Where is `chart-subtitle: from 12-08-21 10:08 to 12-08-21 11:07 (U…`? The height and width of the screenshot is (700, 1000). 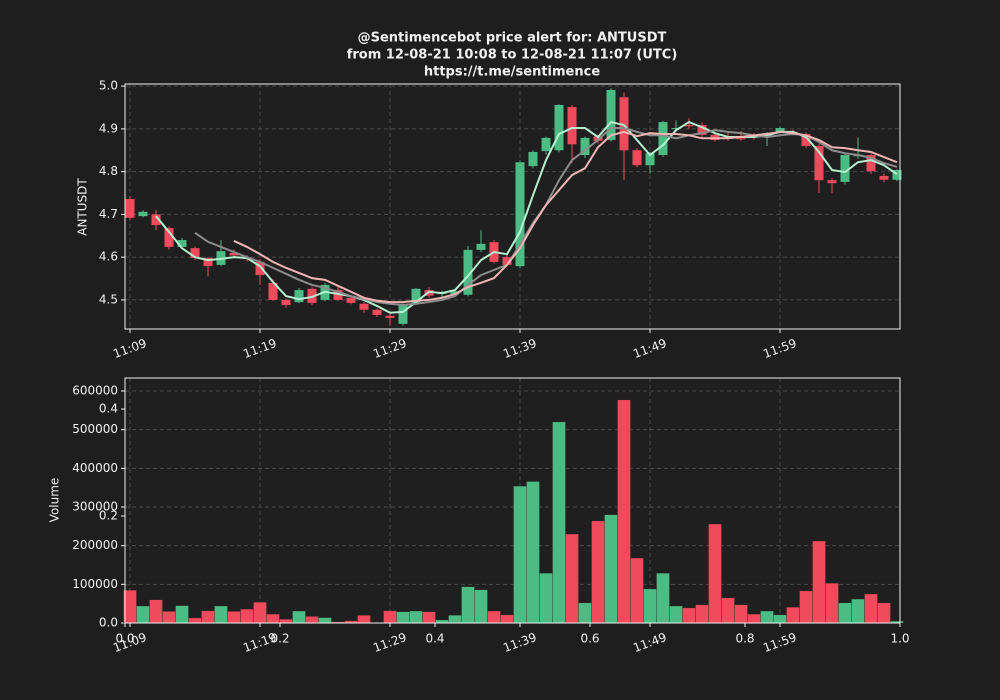
chart-subtitle: from 12-08-21 10:08 to 12-08-21 11:07 (U… is located at coordinates (512, 55).